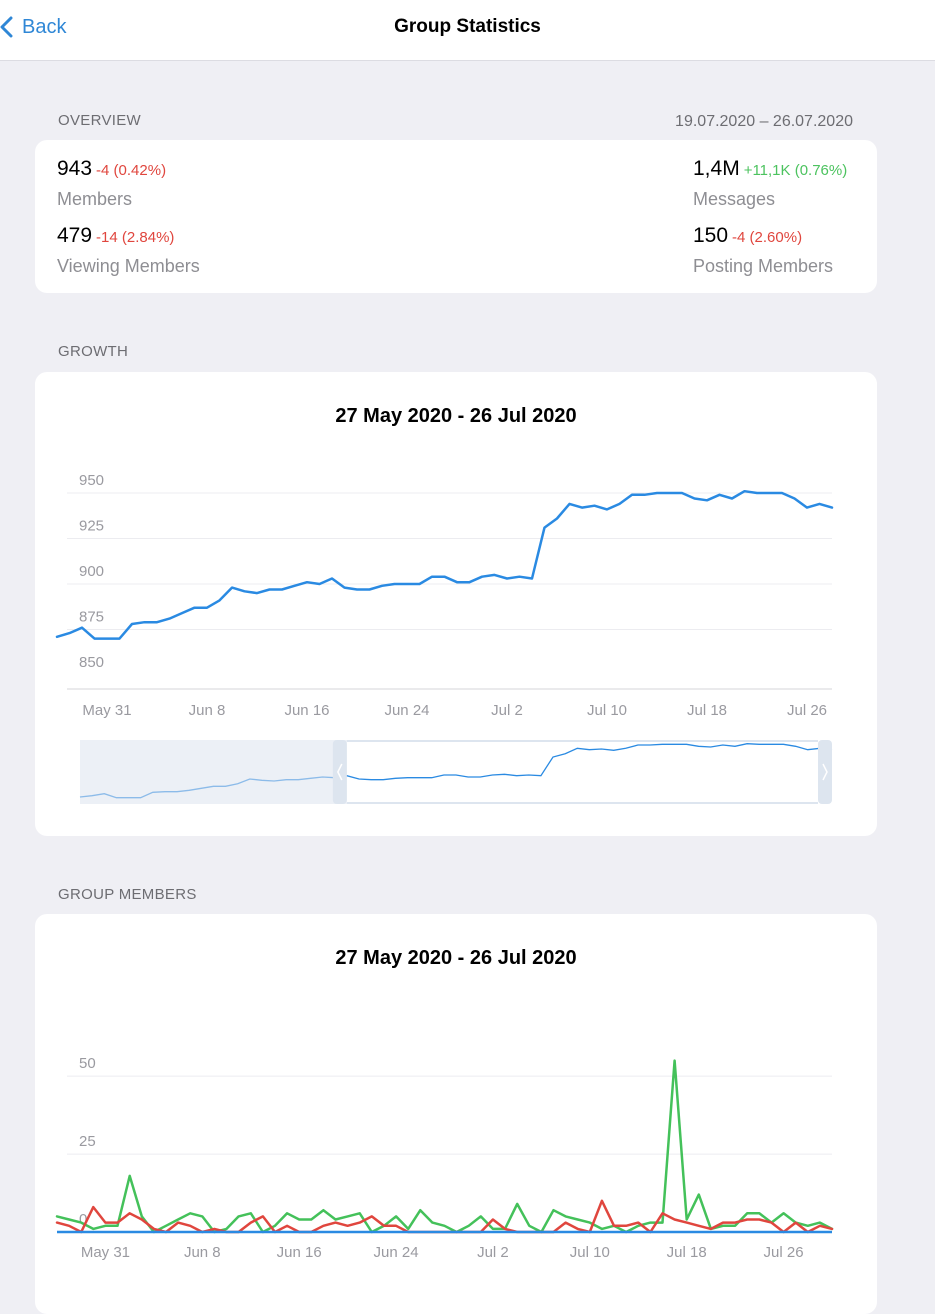 The height and width of the screenshot is (1314, 935). Describe the element at coordinates (763, 266) in the screenshot. I see `stat-label: Posting Members` at that location.